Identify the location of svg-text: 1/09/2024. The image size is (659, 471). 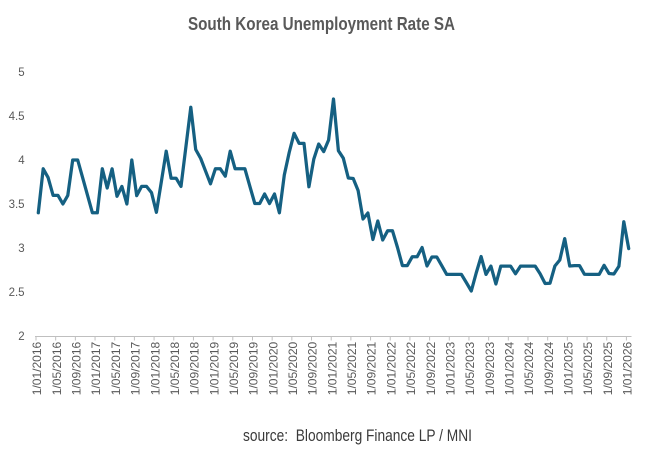
(549, 368).